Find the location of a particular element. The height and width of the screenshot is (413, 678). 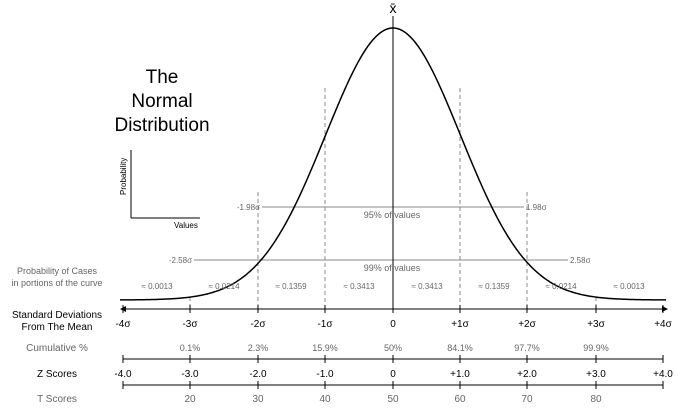

std-tick-labels: -4σ -3σ -2σ -1σ 0 +1σ +2σ +3σ +4σ is located at coordinates (393, 324).